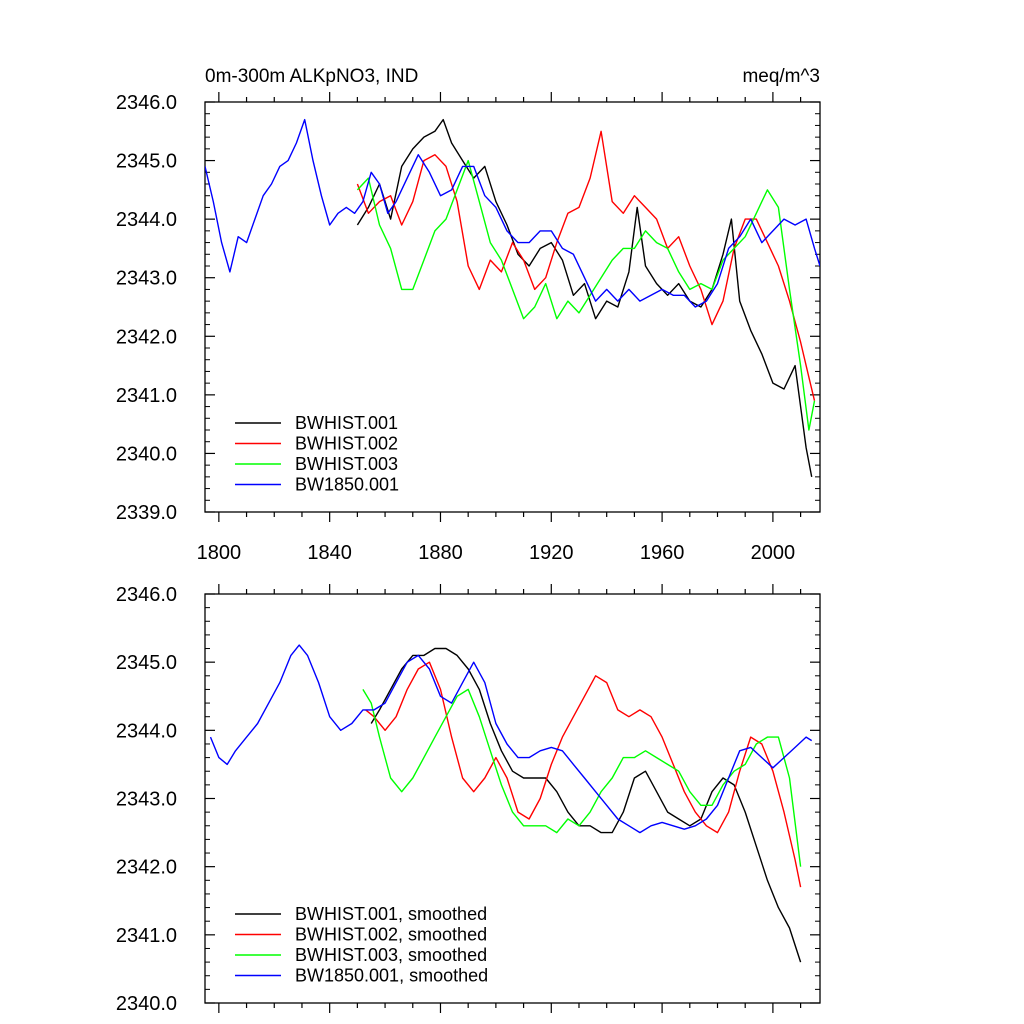  What do you see at coordinates (347, 485) in the screenshot?
I see `legend-label: BW1850.001` at bounding box center [347, 485].